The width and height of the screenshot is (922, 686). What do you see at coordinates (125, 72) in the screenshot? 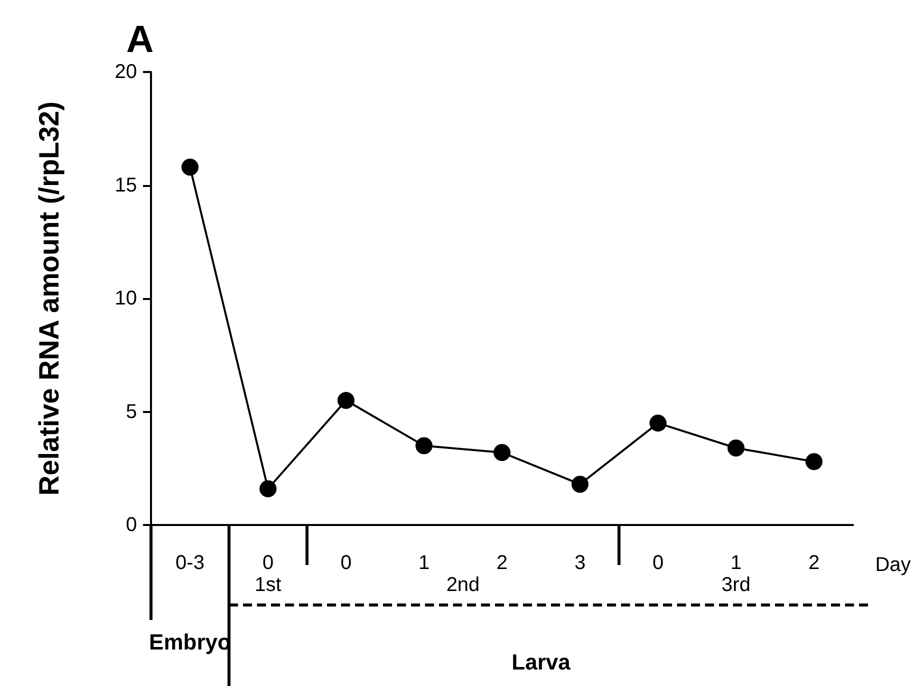
I see `y-tick-label: 20` at bounding box center [125, 72].